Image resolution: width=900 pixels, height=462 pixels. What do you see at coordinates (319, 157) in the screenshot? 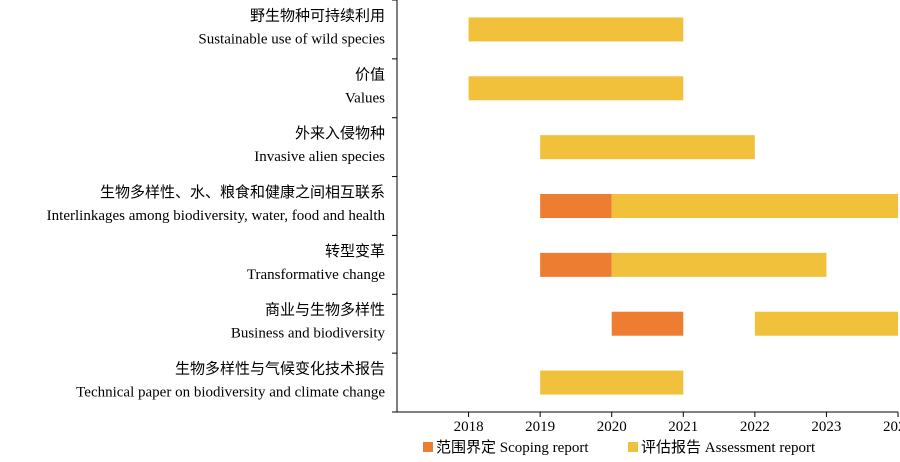
I see `category-label-en: Invasive alien species` at bounding box center [319, 157].